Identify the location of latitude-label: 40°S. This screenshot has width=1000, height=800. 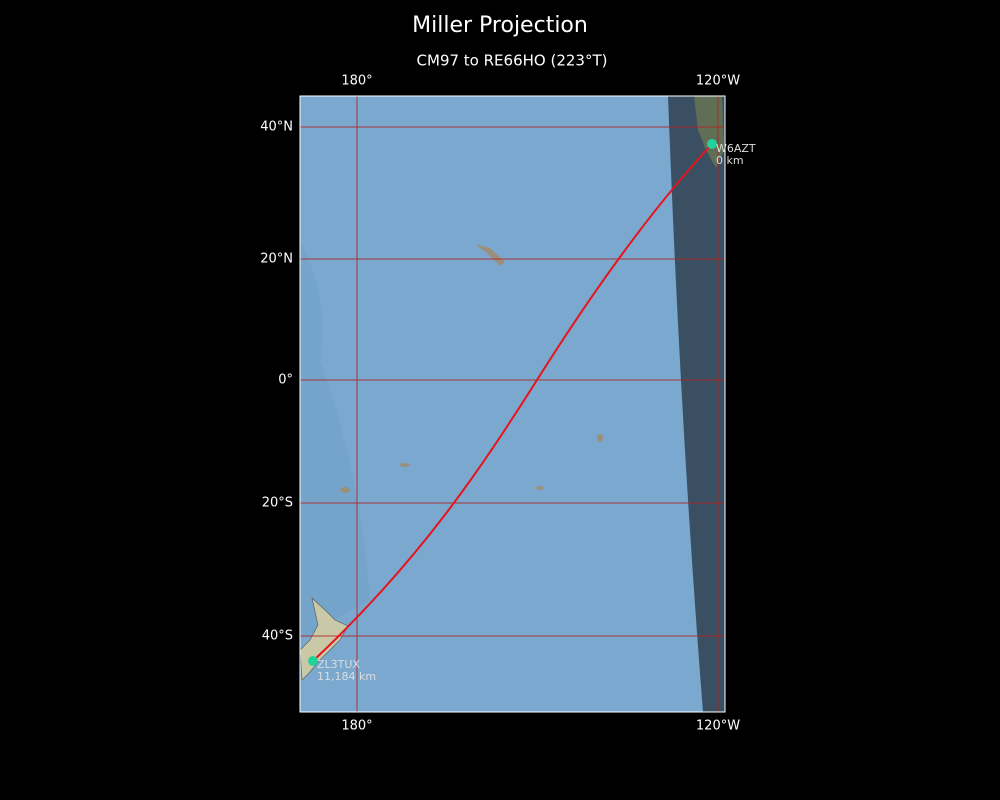
(277, 636).